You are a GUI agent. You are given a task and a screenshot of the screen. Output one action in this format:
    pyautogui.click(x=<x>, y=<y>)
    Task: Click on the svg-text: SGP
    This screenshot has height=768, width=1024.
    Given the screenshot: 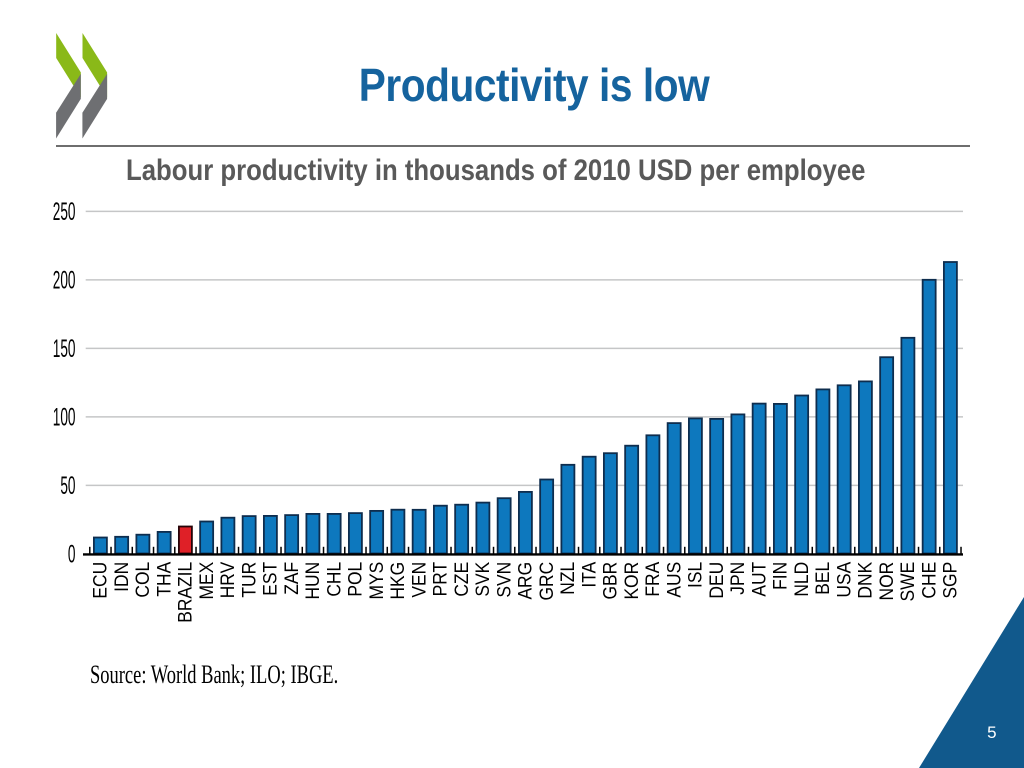 What is the action you would take?
    pyautogui.click(x=950, y=580)
    